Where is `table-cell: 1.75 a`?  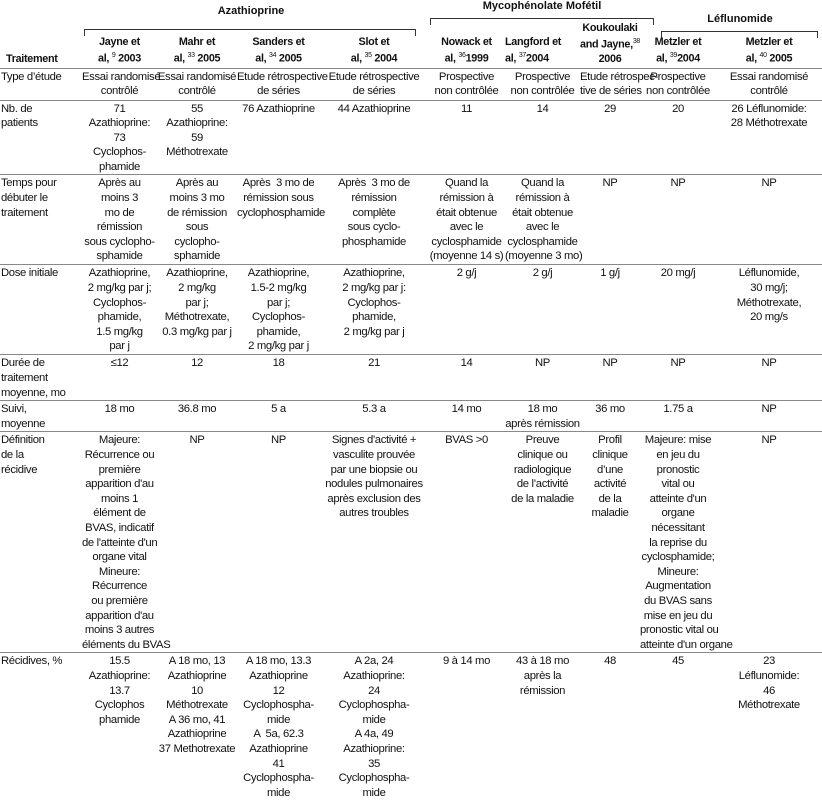
table-cell: 1.75 a is located at coordinates (678, 416).